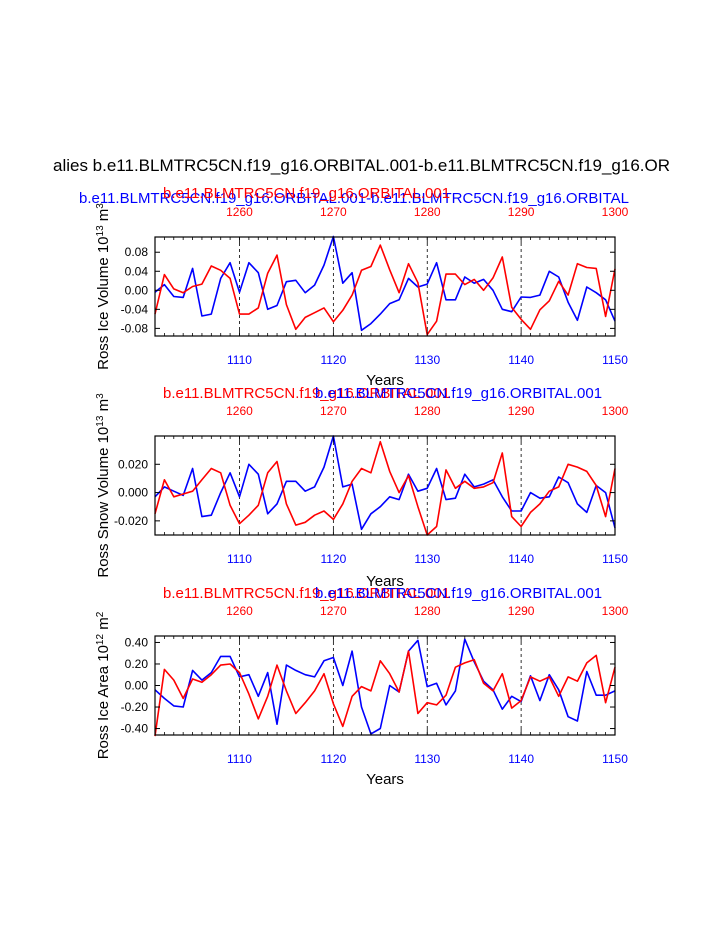  I want to click on y-axis-title-part: 12, so click(100, 640).